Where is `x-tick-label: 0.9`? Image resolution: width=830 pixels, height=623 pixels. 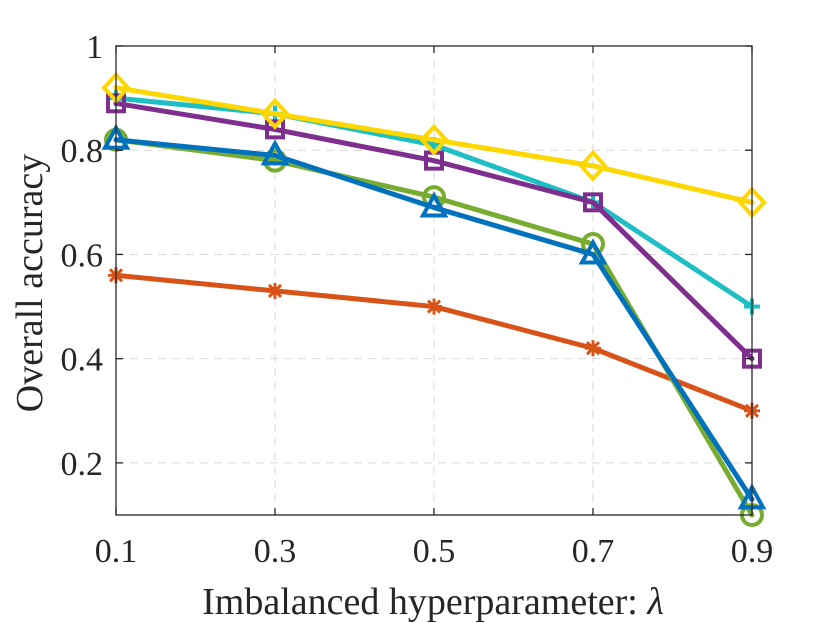
x-tick-label: 0.9 is located at coordinates (752, 551).